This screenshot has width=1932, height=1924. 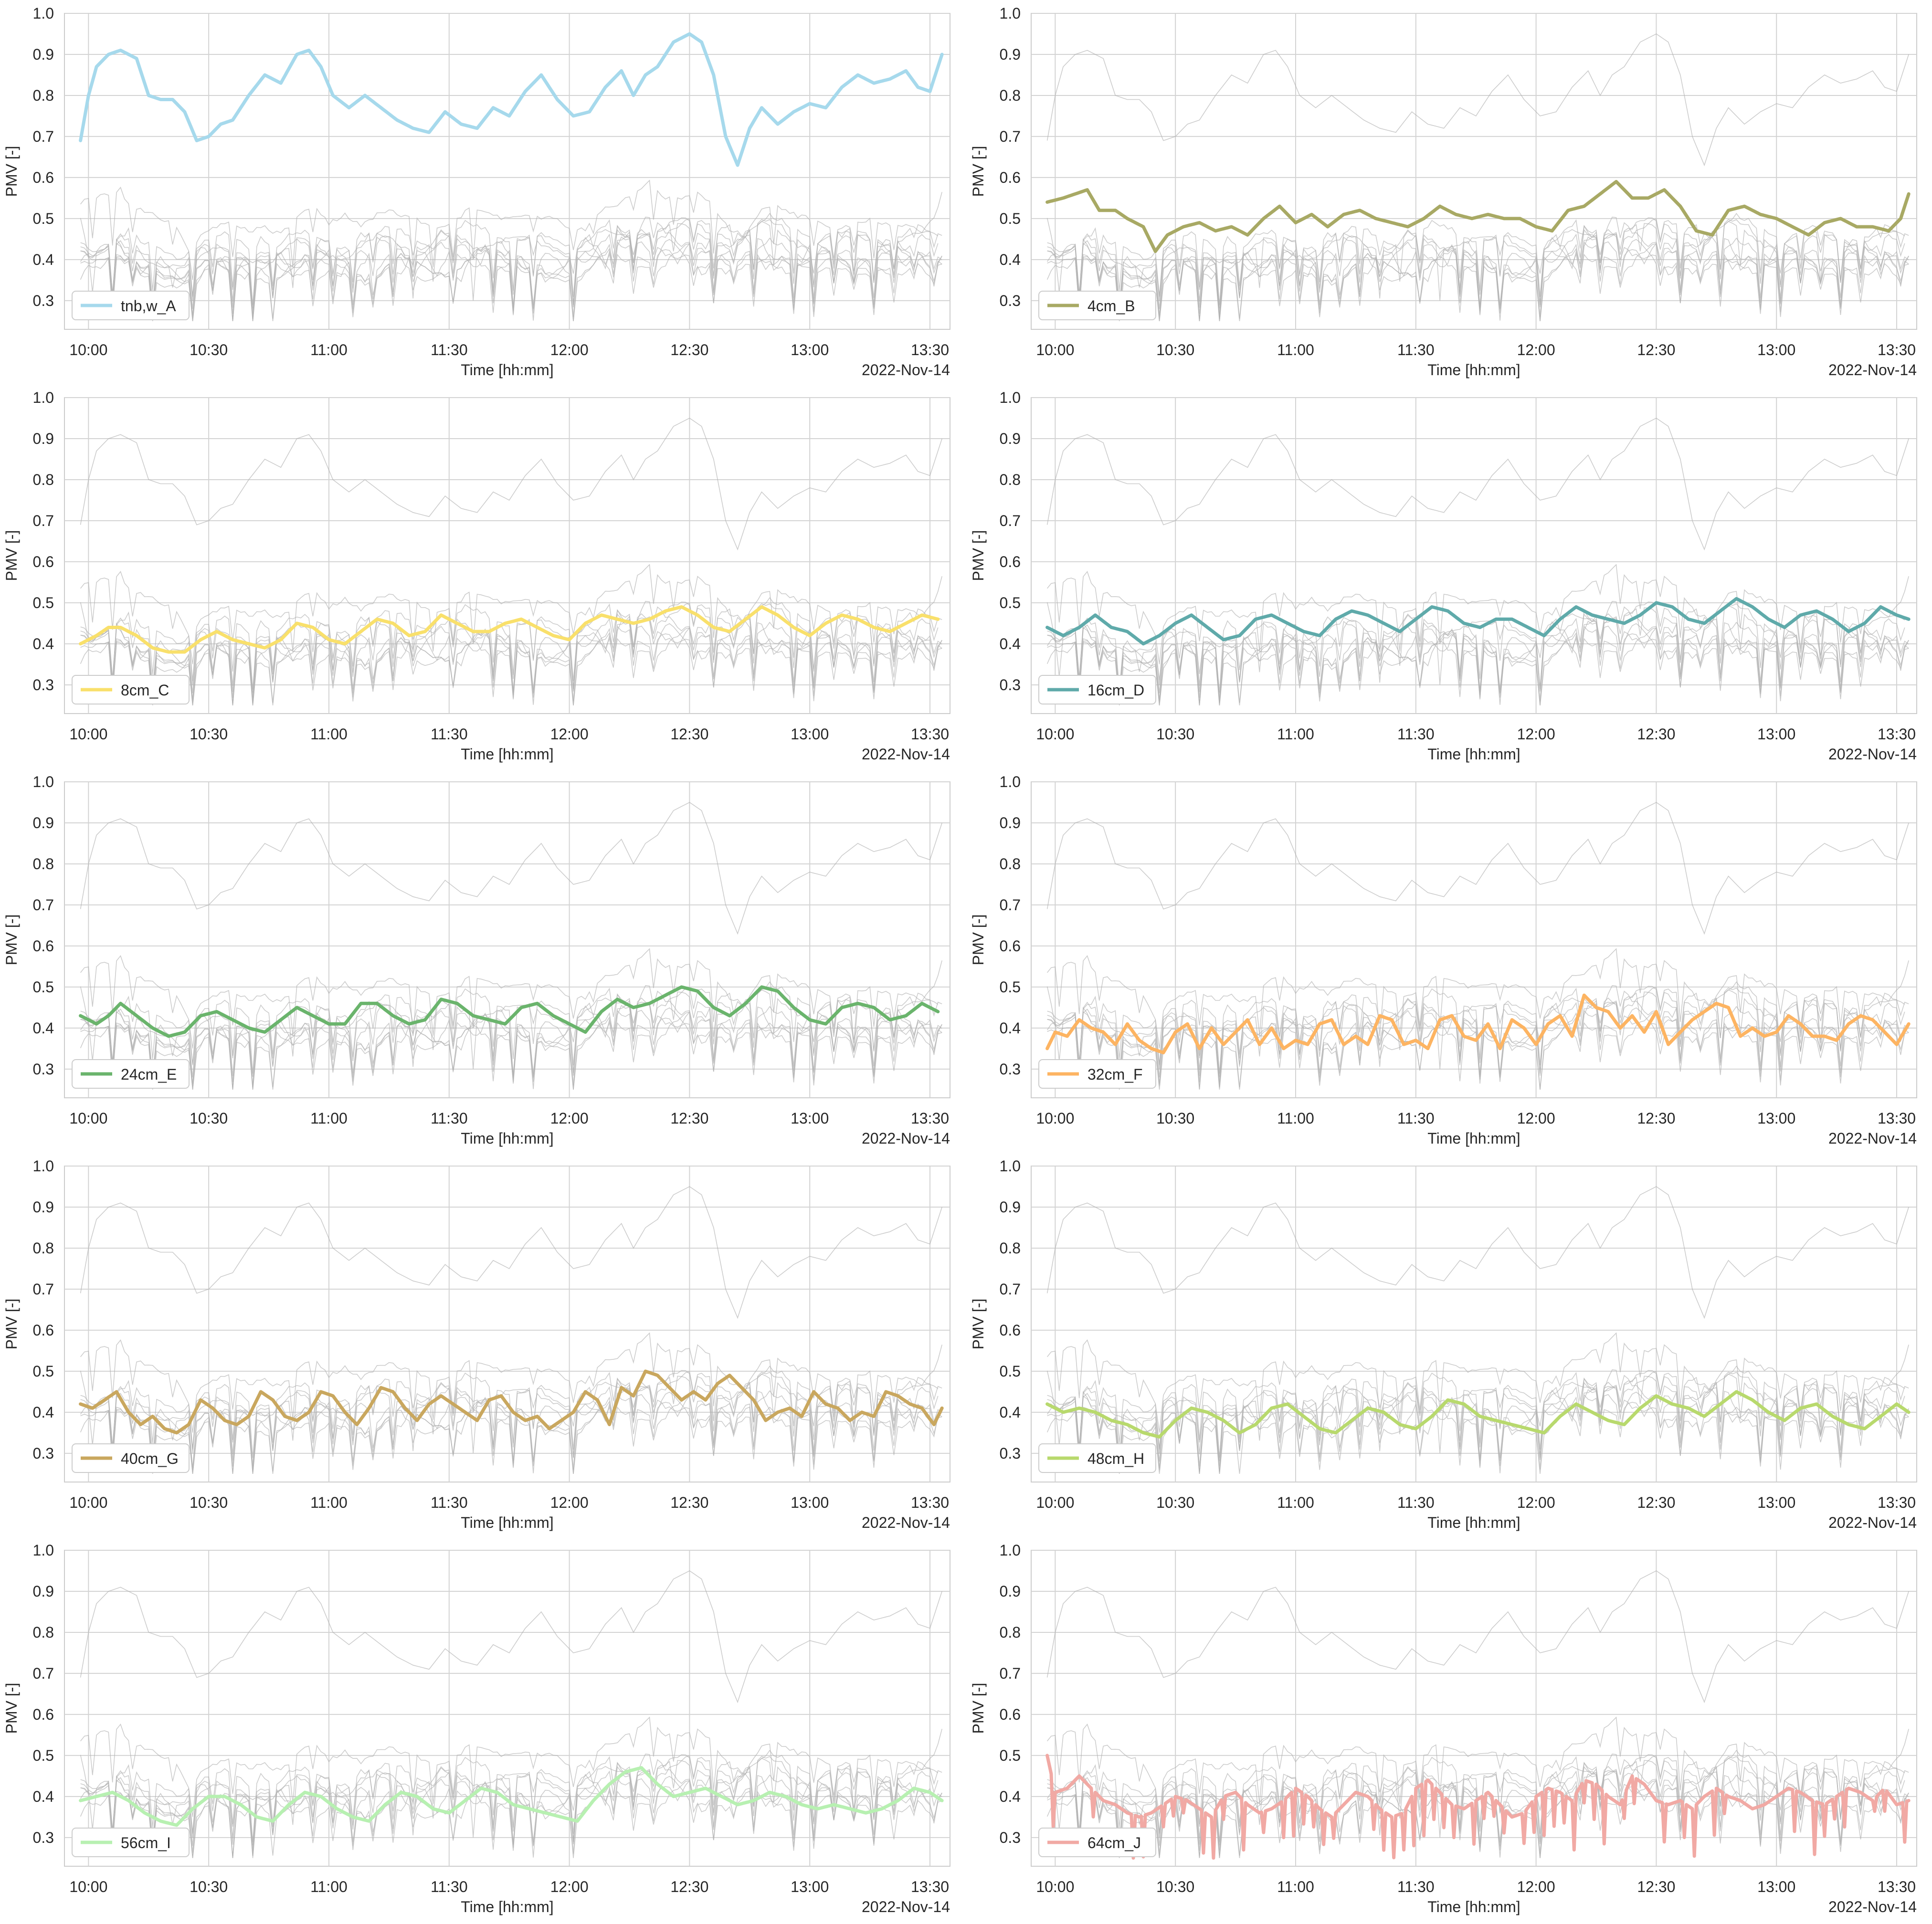 What do you see at coordinates (150, 1459) in the screenshot?
I see `legend-label: 40cm_G` at bounding box center [150, 1459].